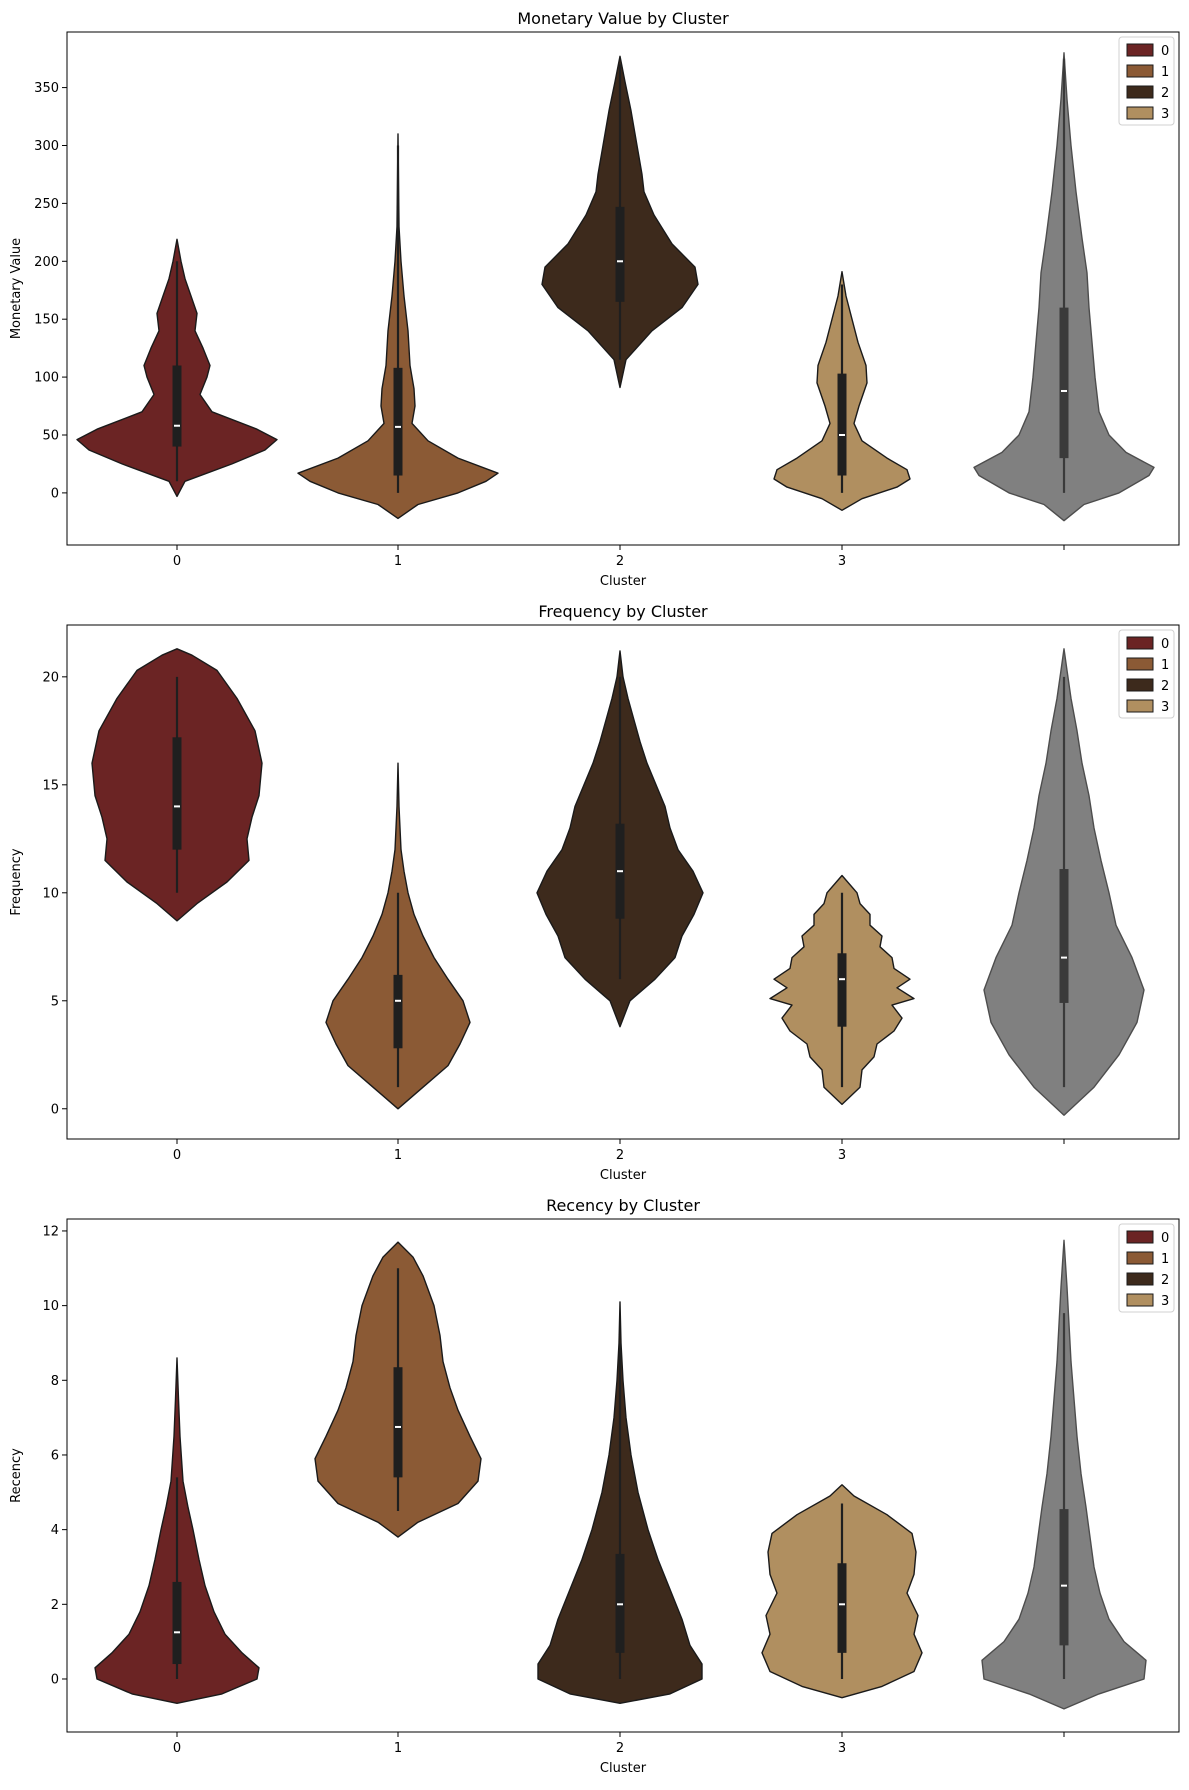  What do you see at coordinates (50, 677) in the screenshot?
I see `y-tick-label: 20` at bounding box center [50, 677].